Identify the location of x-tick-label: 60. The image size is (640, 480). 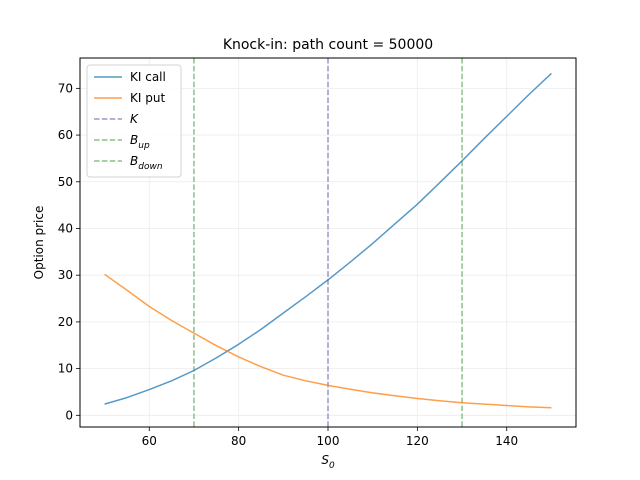
(149, 441).